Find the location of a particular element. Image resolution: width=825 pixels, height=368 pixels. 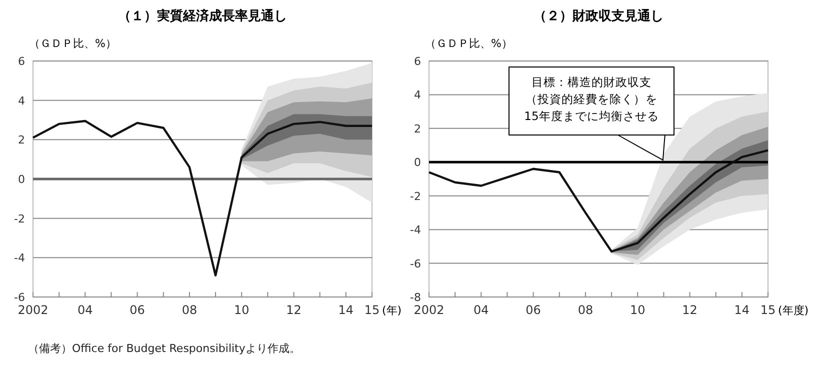

x-axis-title: (年) is located at coordinates (392, 310).